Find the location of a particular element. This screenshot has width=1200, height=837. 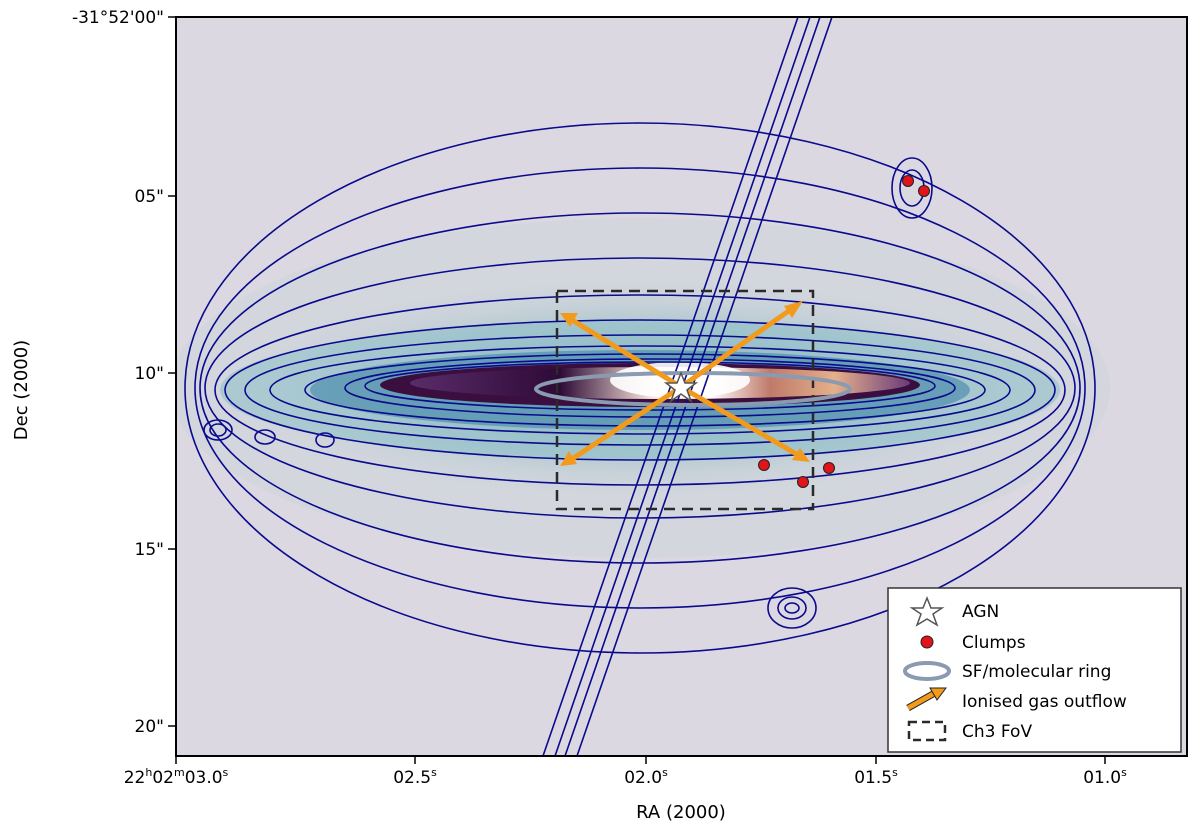

agn-star is located at coordinates (681, 386).